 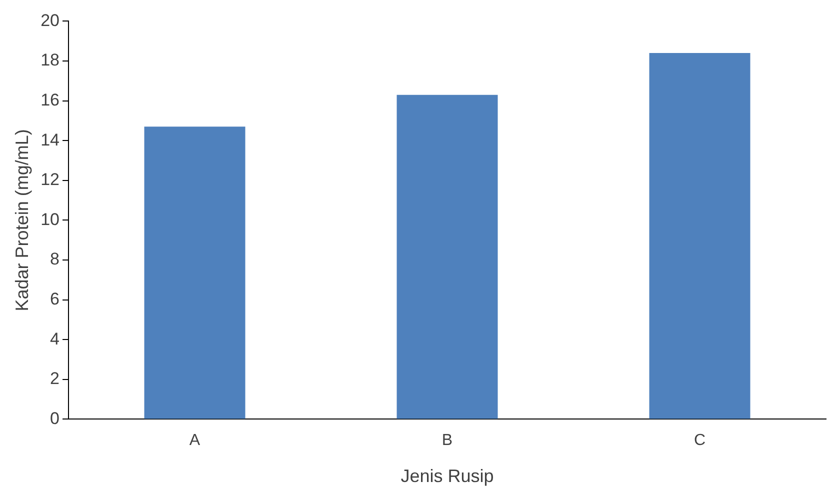 What do you see at coordinates (50, 140) in the screenshot?
I see `y-tick-label: 14` at bounding box center [50, 140].